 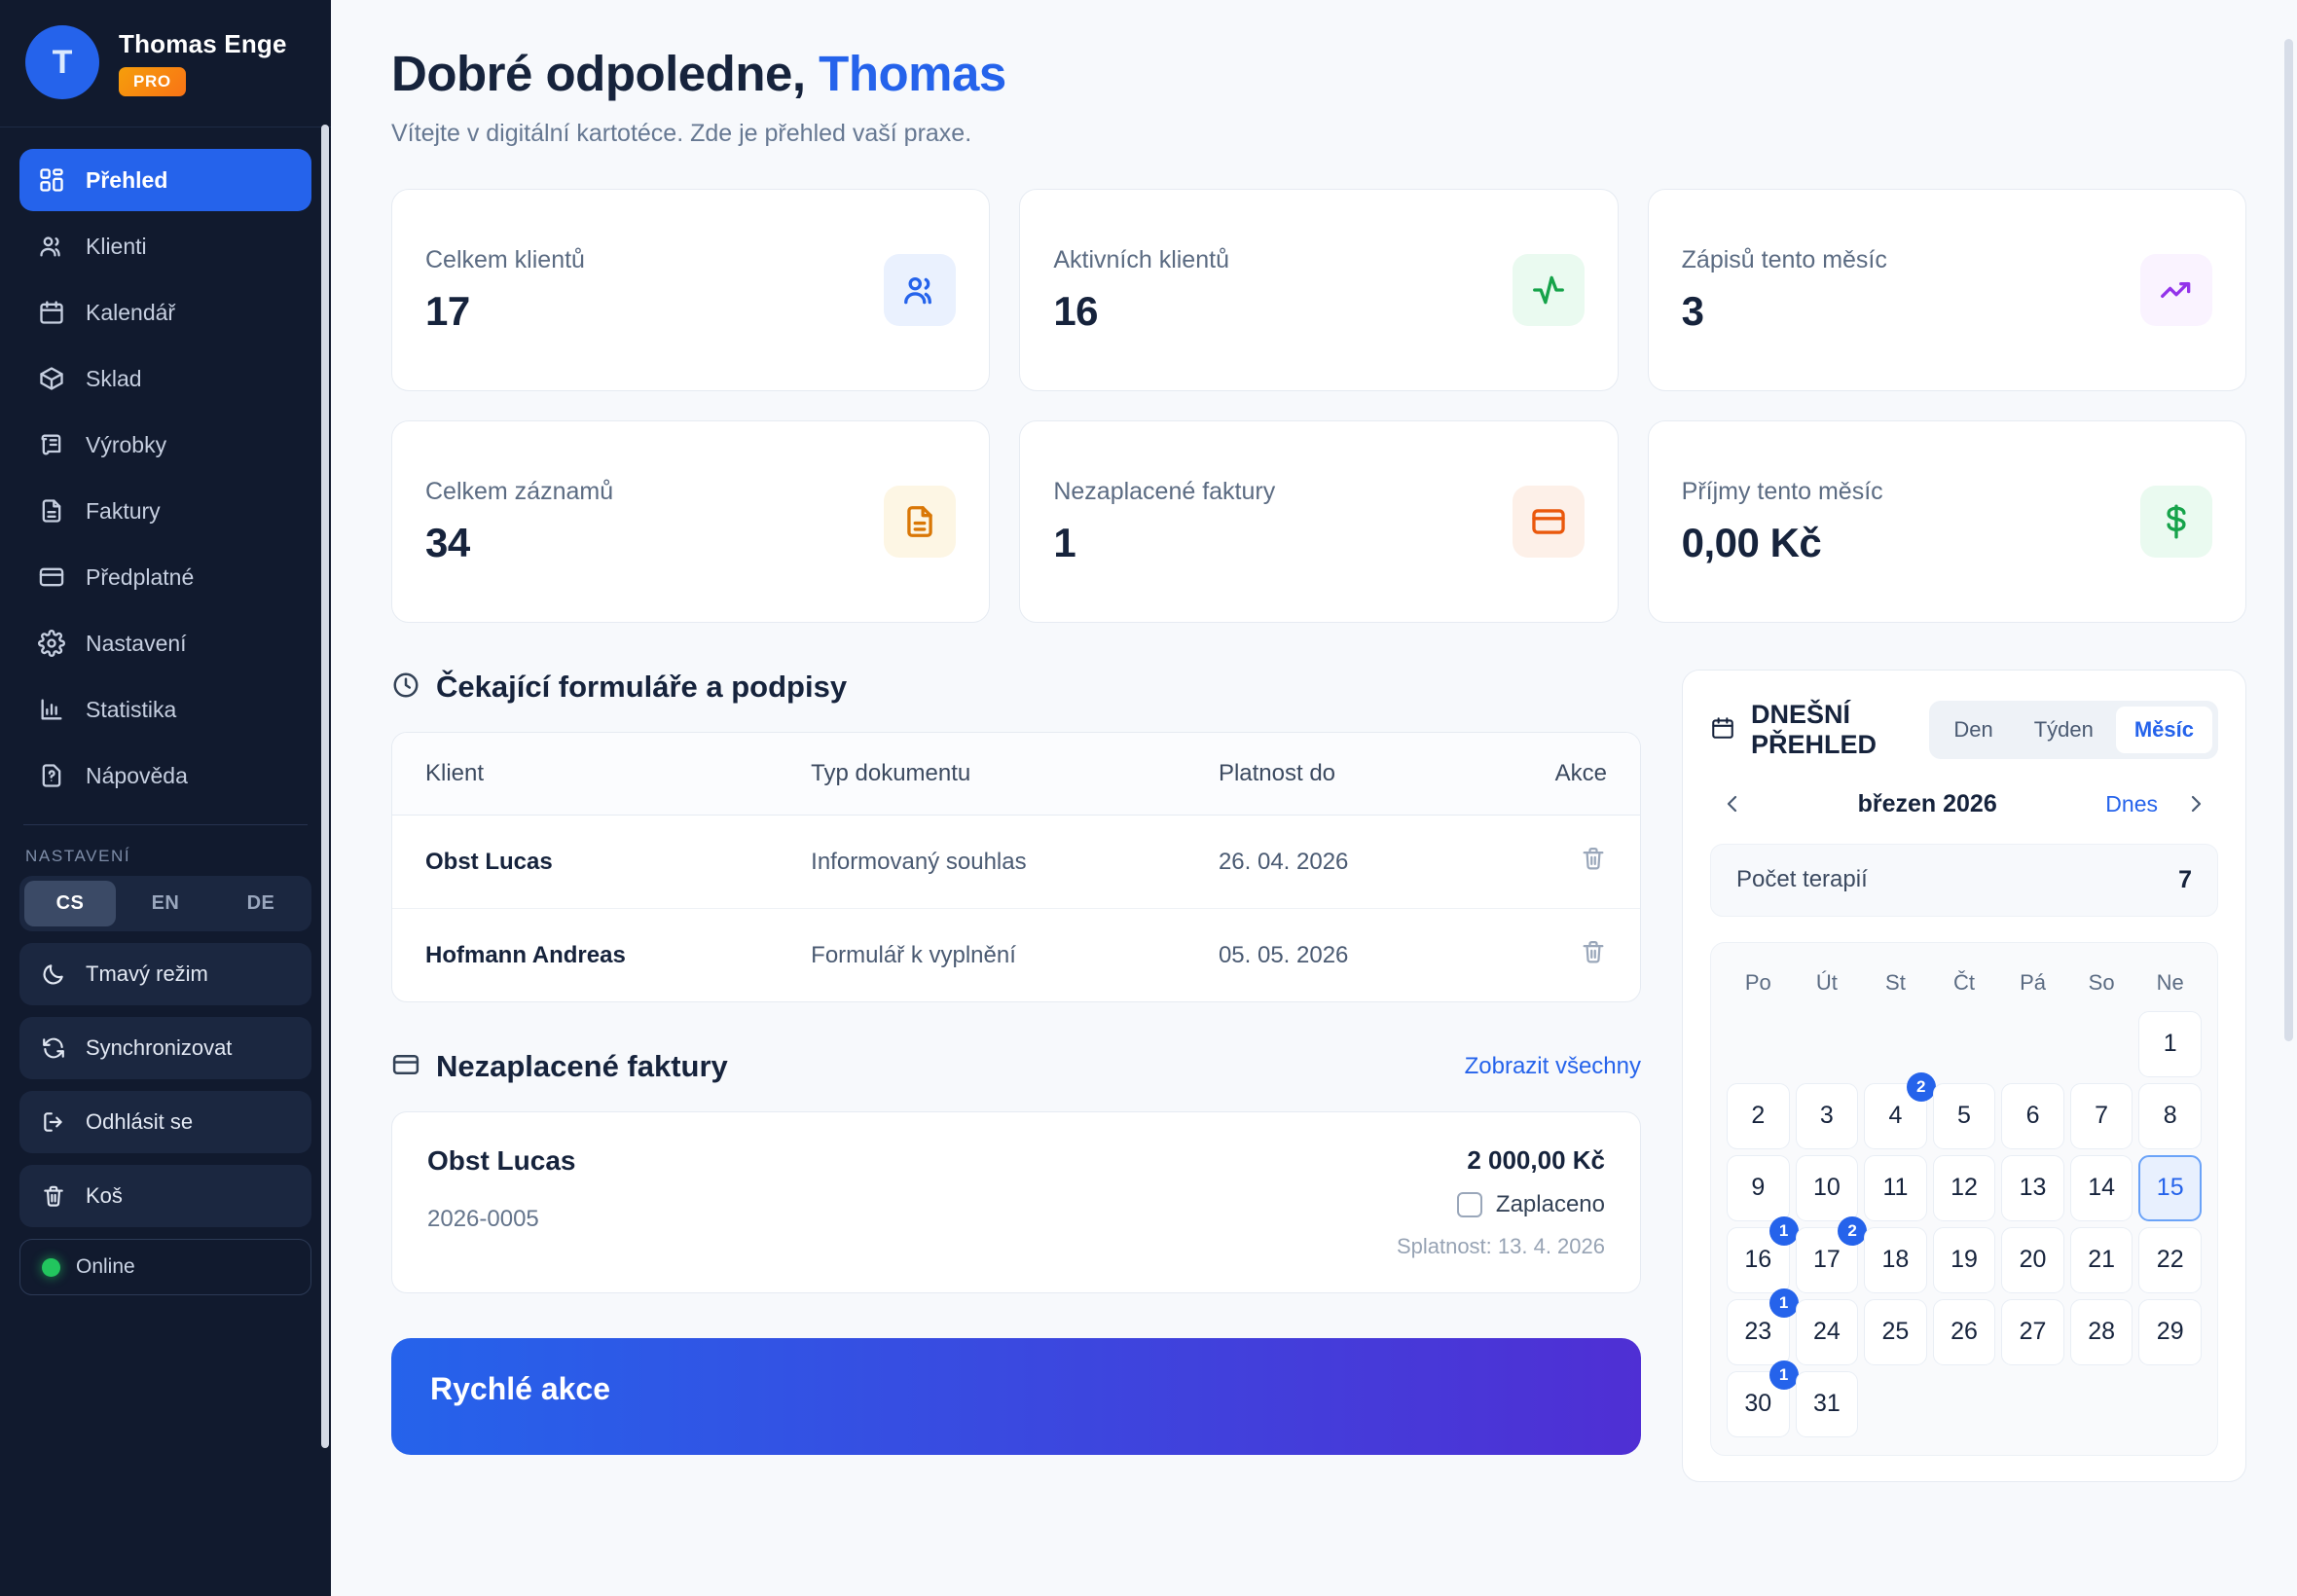 I want to click on show-all-invoices-link: Zobrazit všechny, so click(x=1552, y=1066).